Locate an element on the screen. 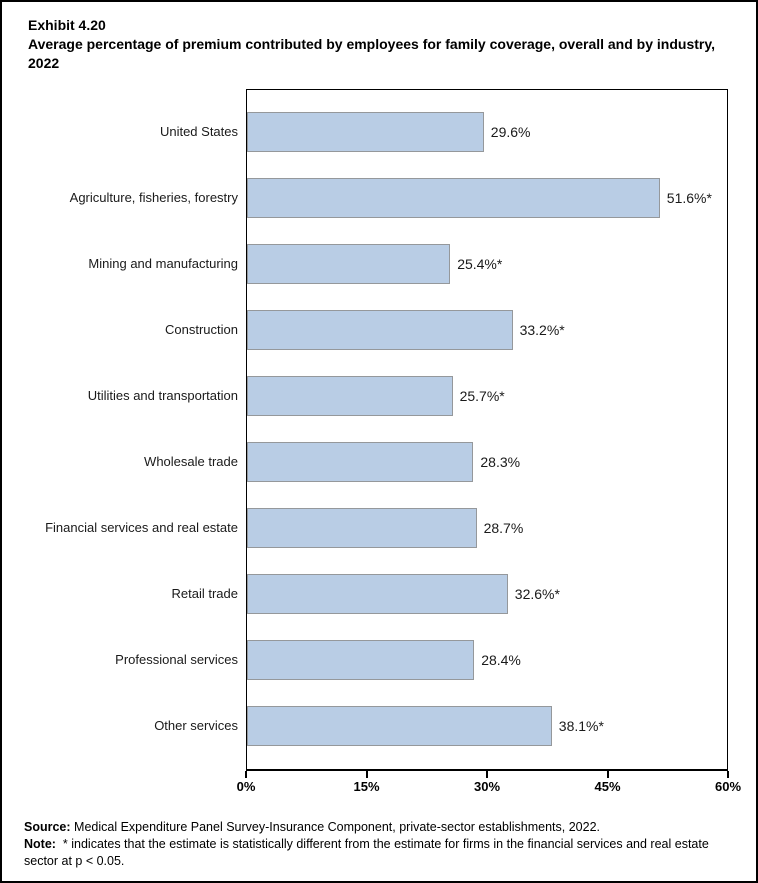  category-label: Financial services and real estate is located at coordinates (141, 527).